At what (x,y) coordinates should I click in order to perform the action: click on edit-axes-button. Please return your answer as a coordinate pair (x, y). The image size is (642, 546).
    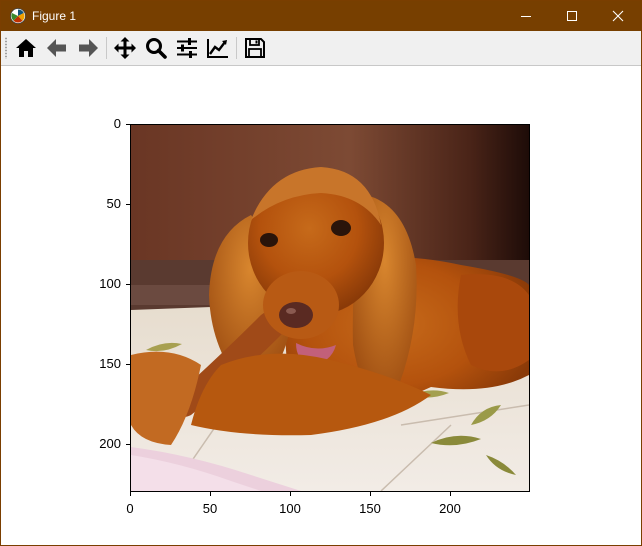
    Looking at the image, I should click on (218, 48).